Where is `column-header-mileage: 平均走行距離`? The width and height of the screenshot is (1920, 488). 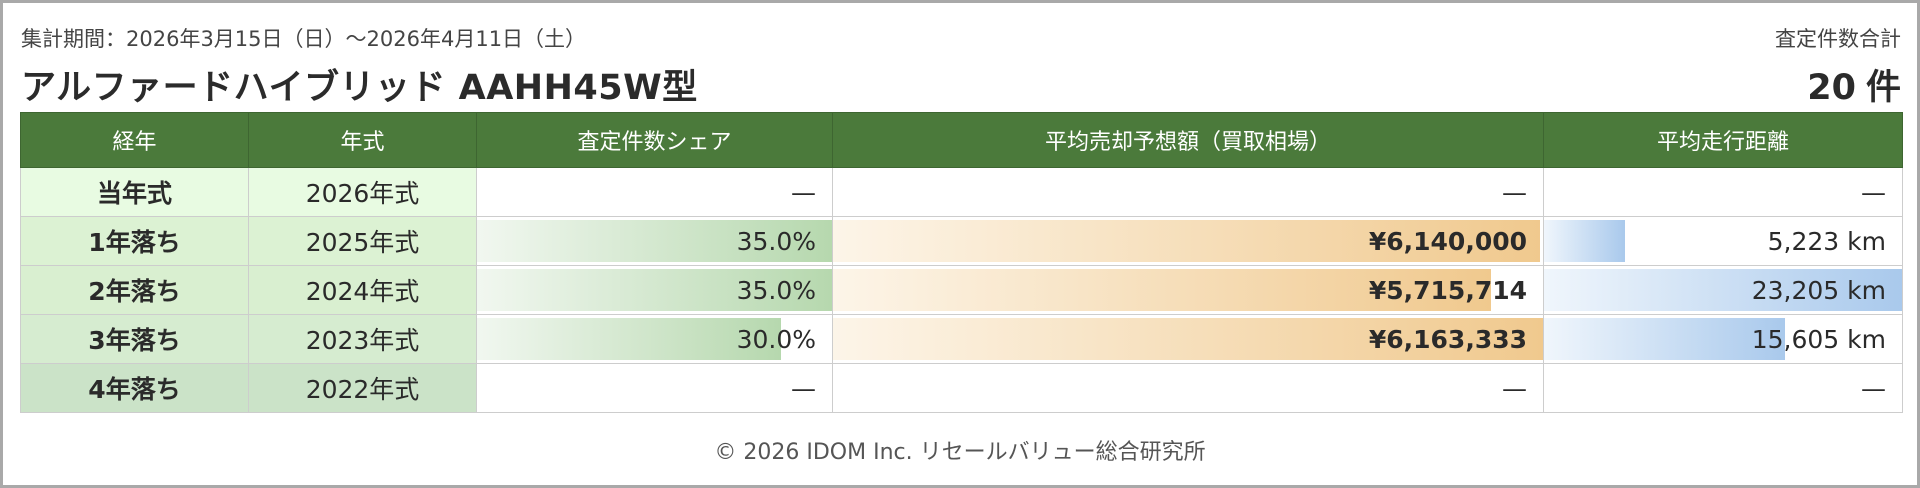
column-header-mileage: 平均走行距離 is located at coordinates (1723, 140).